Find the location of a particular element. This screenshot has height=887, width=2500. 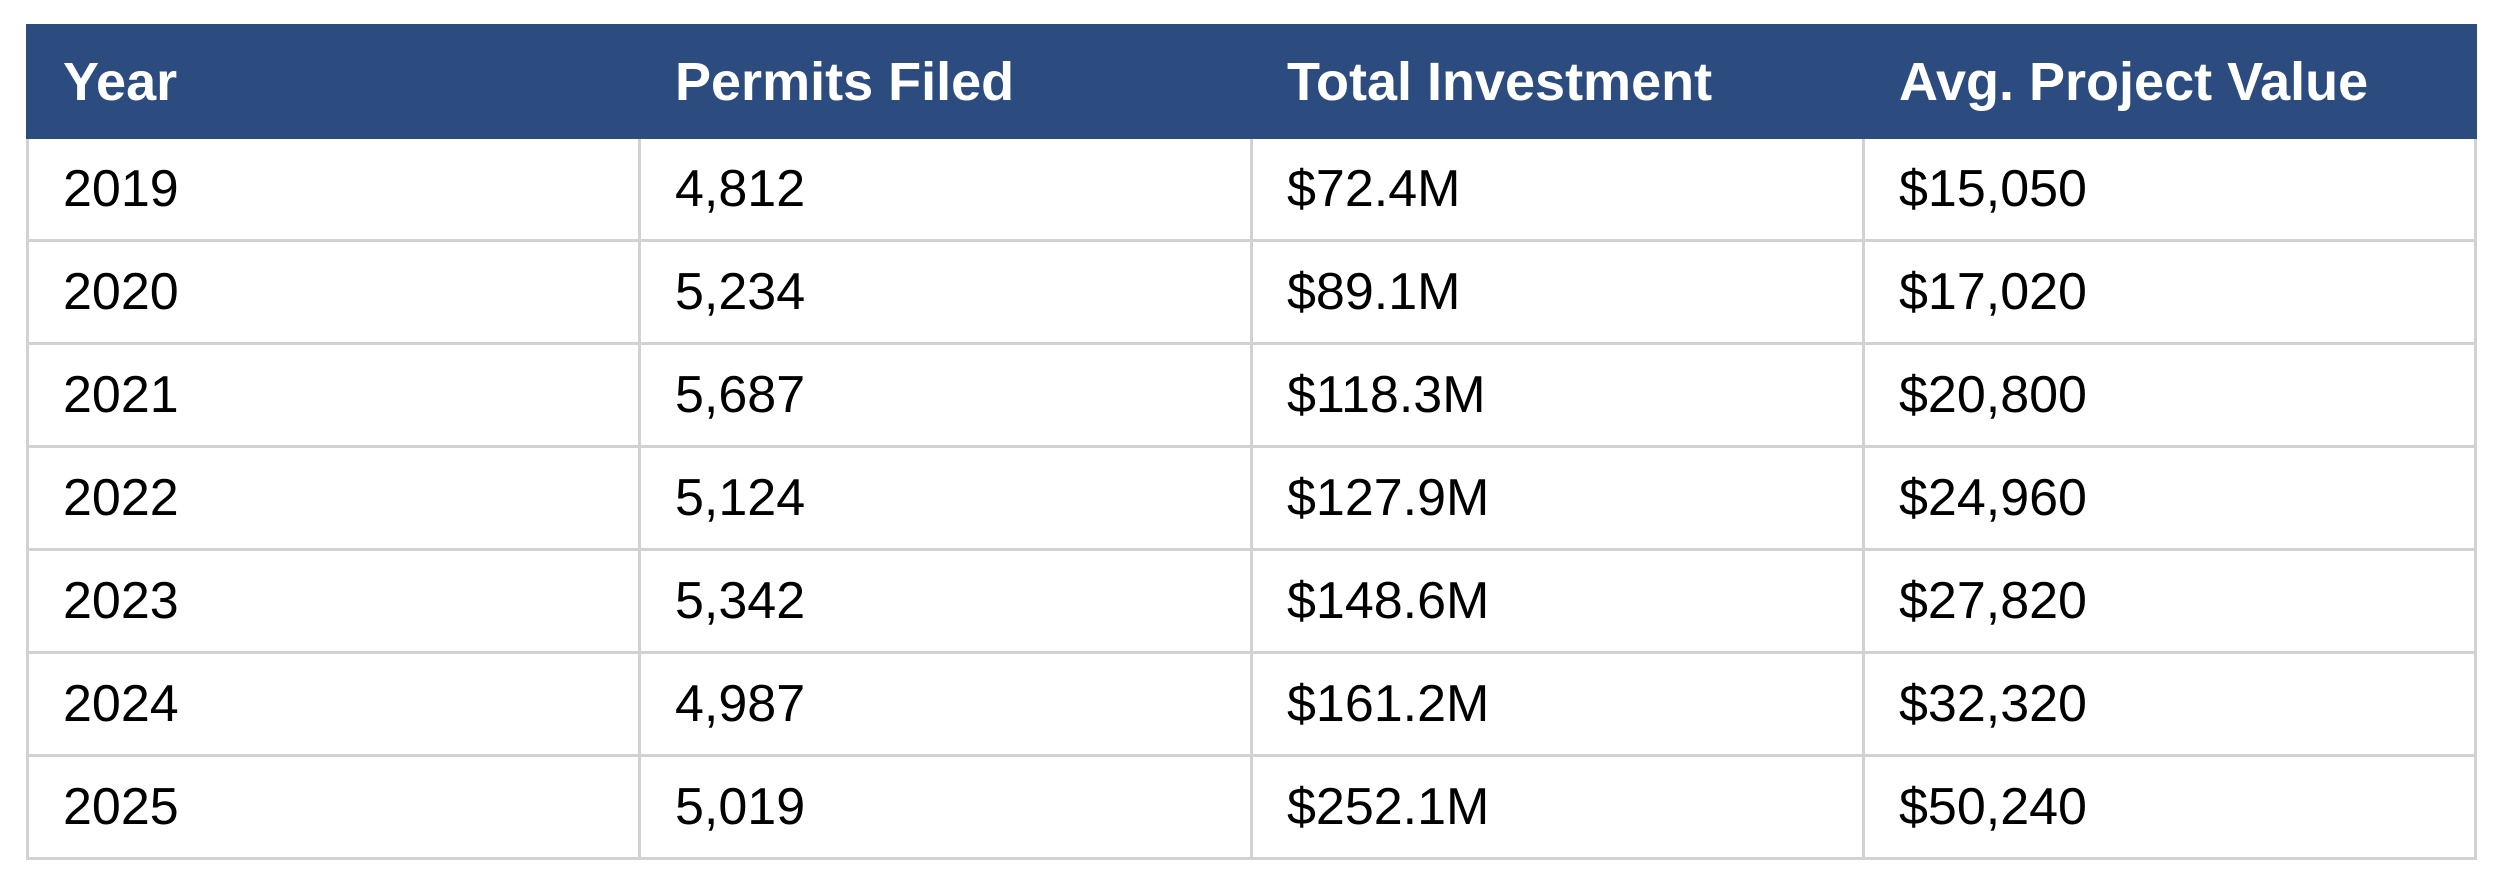

cell-year: 2021 is located at coordinates (333, 395).